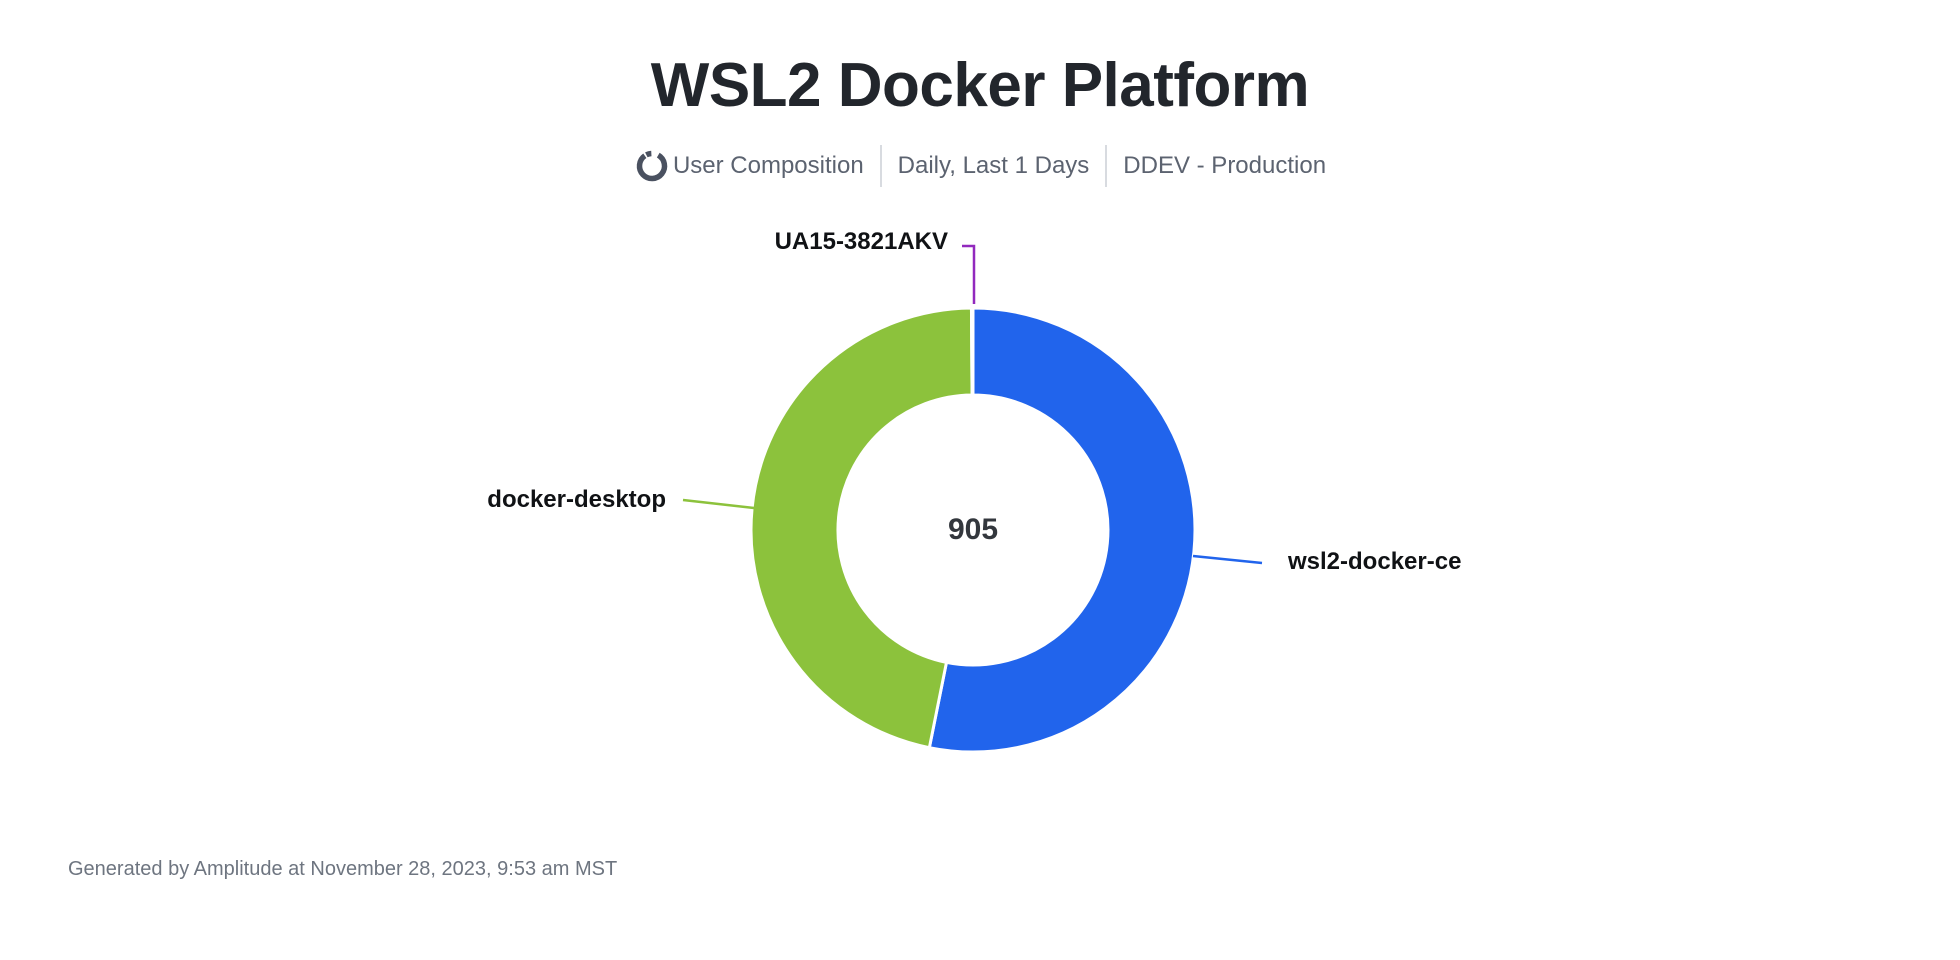  Describe the element at coordinates (980, 85) in the screenshot. I see `chart-title: WSL2 Docker Platform` at that location.